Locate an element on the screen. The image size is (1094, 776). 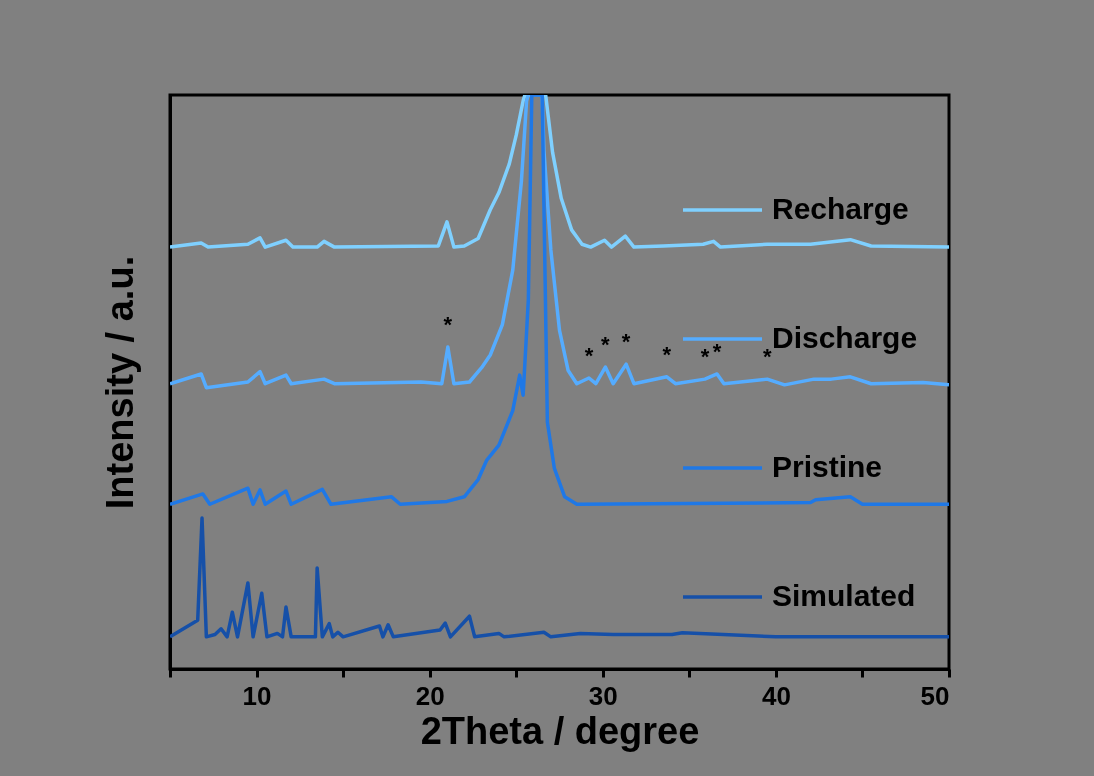
legend-label: Discharge is located at coordinates (845, 337).